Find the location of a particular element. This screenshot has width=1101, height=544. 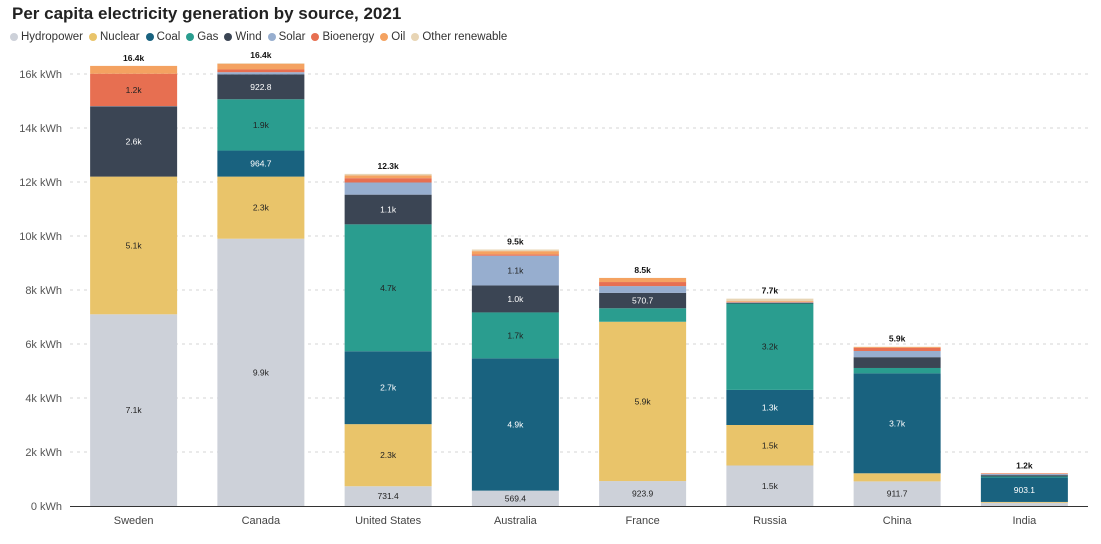

bar-segment-sweden-nuclear is located at coordinates (134, 245).